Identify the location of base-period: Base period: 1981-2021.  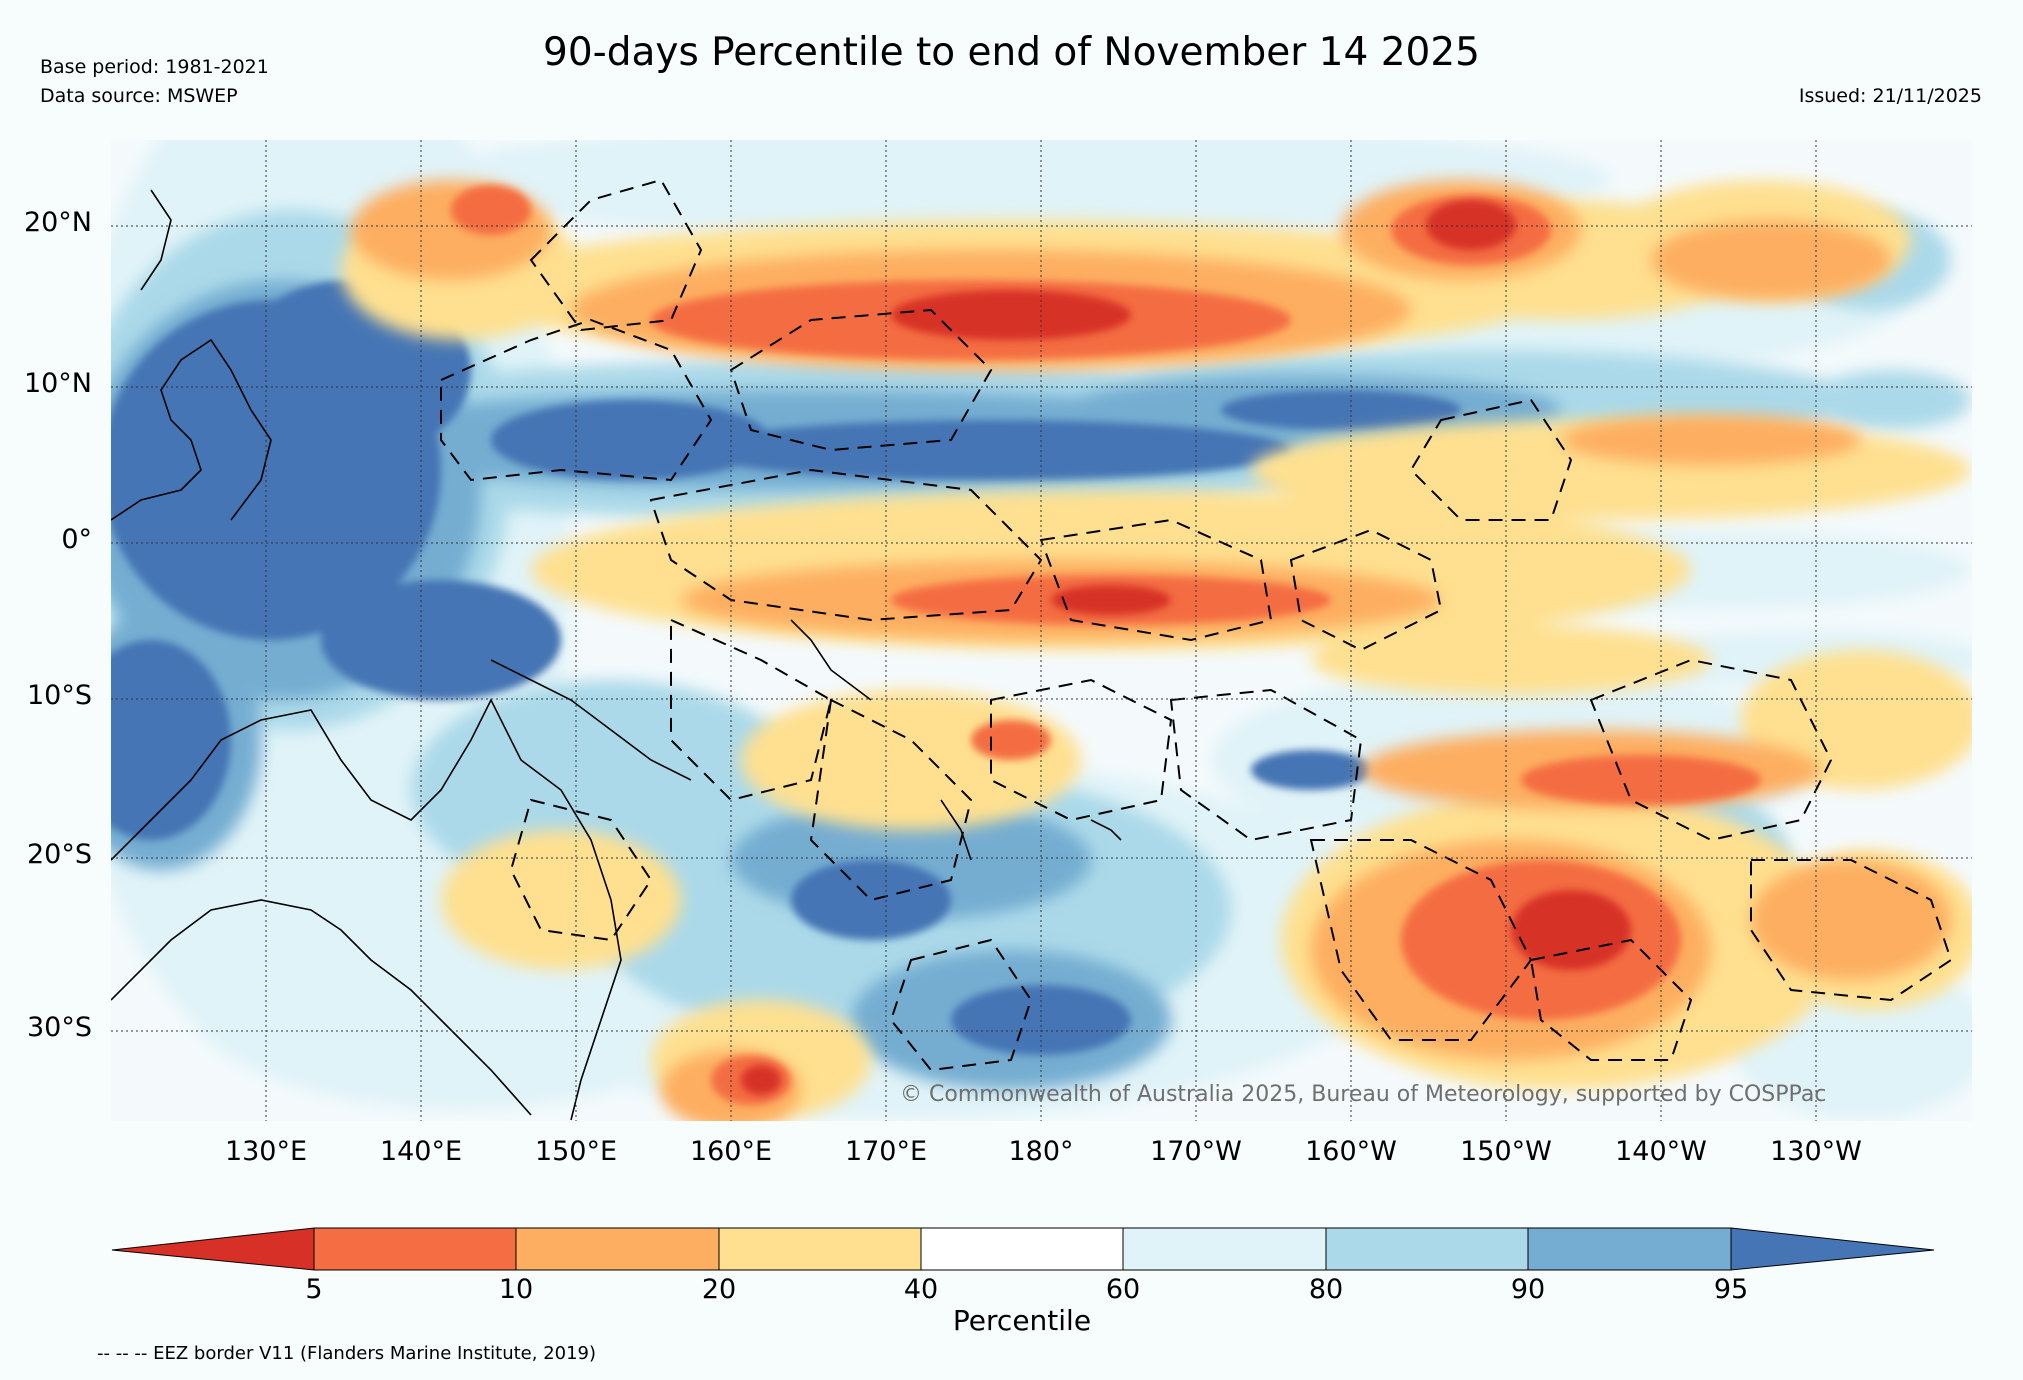
(154, 67).